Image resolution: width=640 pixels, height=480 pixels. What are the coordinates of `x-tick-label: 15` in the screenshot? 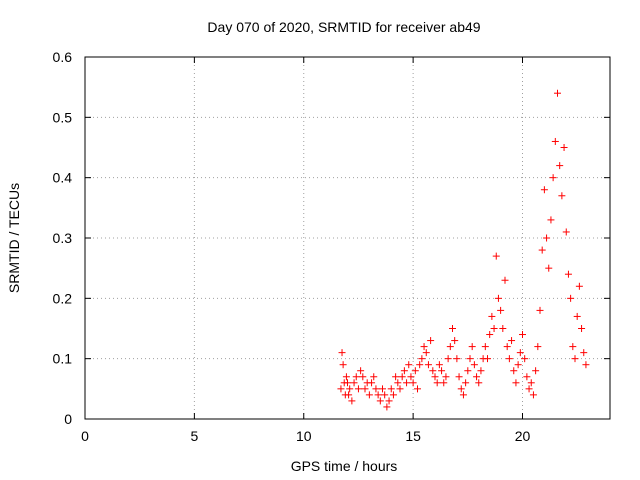 It's located at (413, 436).